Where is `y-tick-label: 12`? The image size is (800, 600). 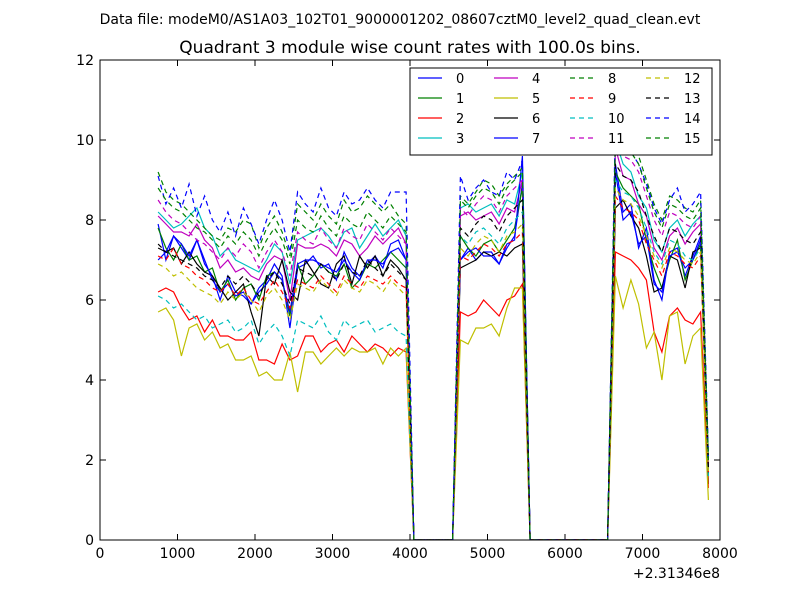 y-tick-label: 12 is located at coordinates (85, 61).